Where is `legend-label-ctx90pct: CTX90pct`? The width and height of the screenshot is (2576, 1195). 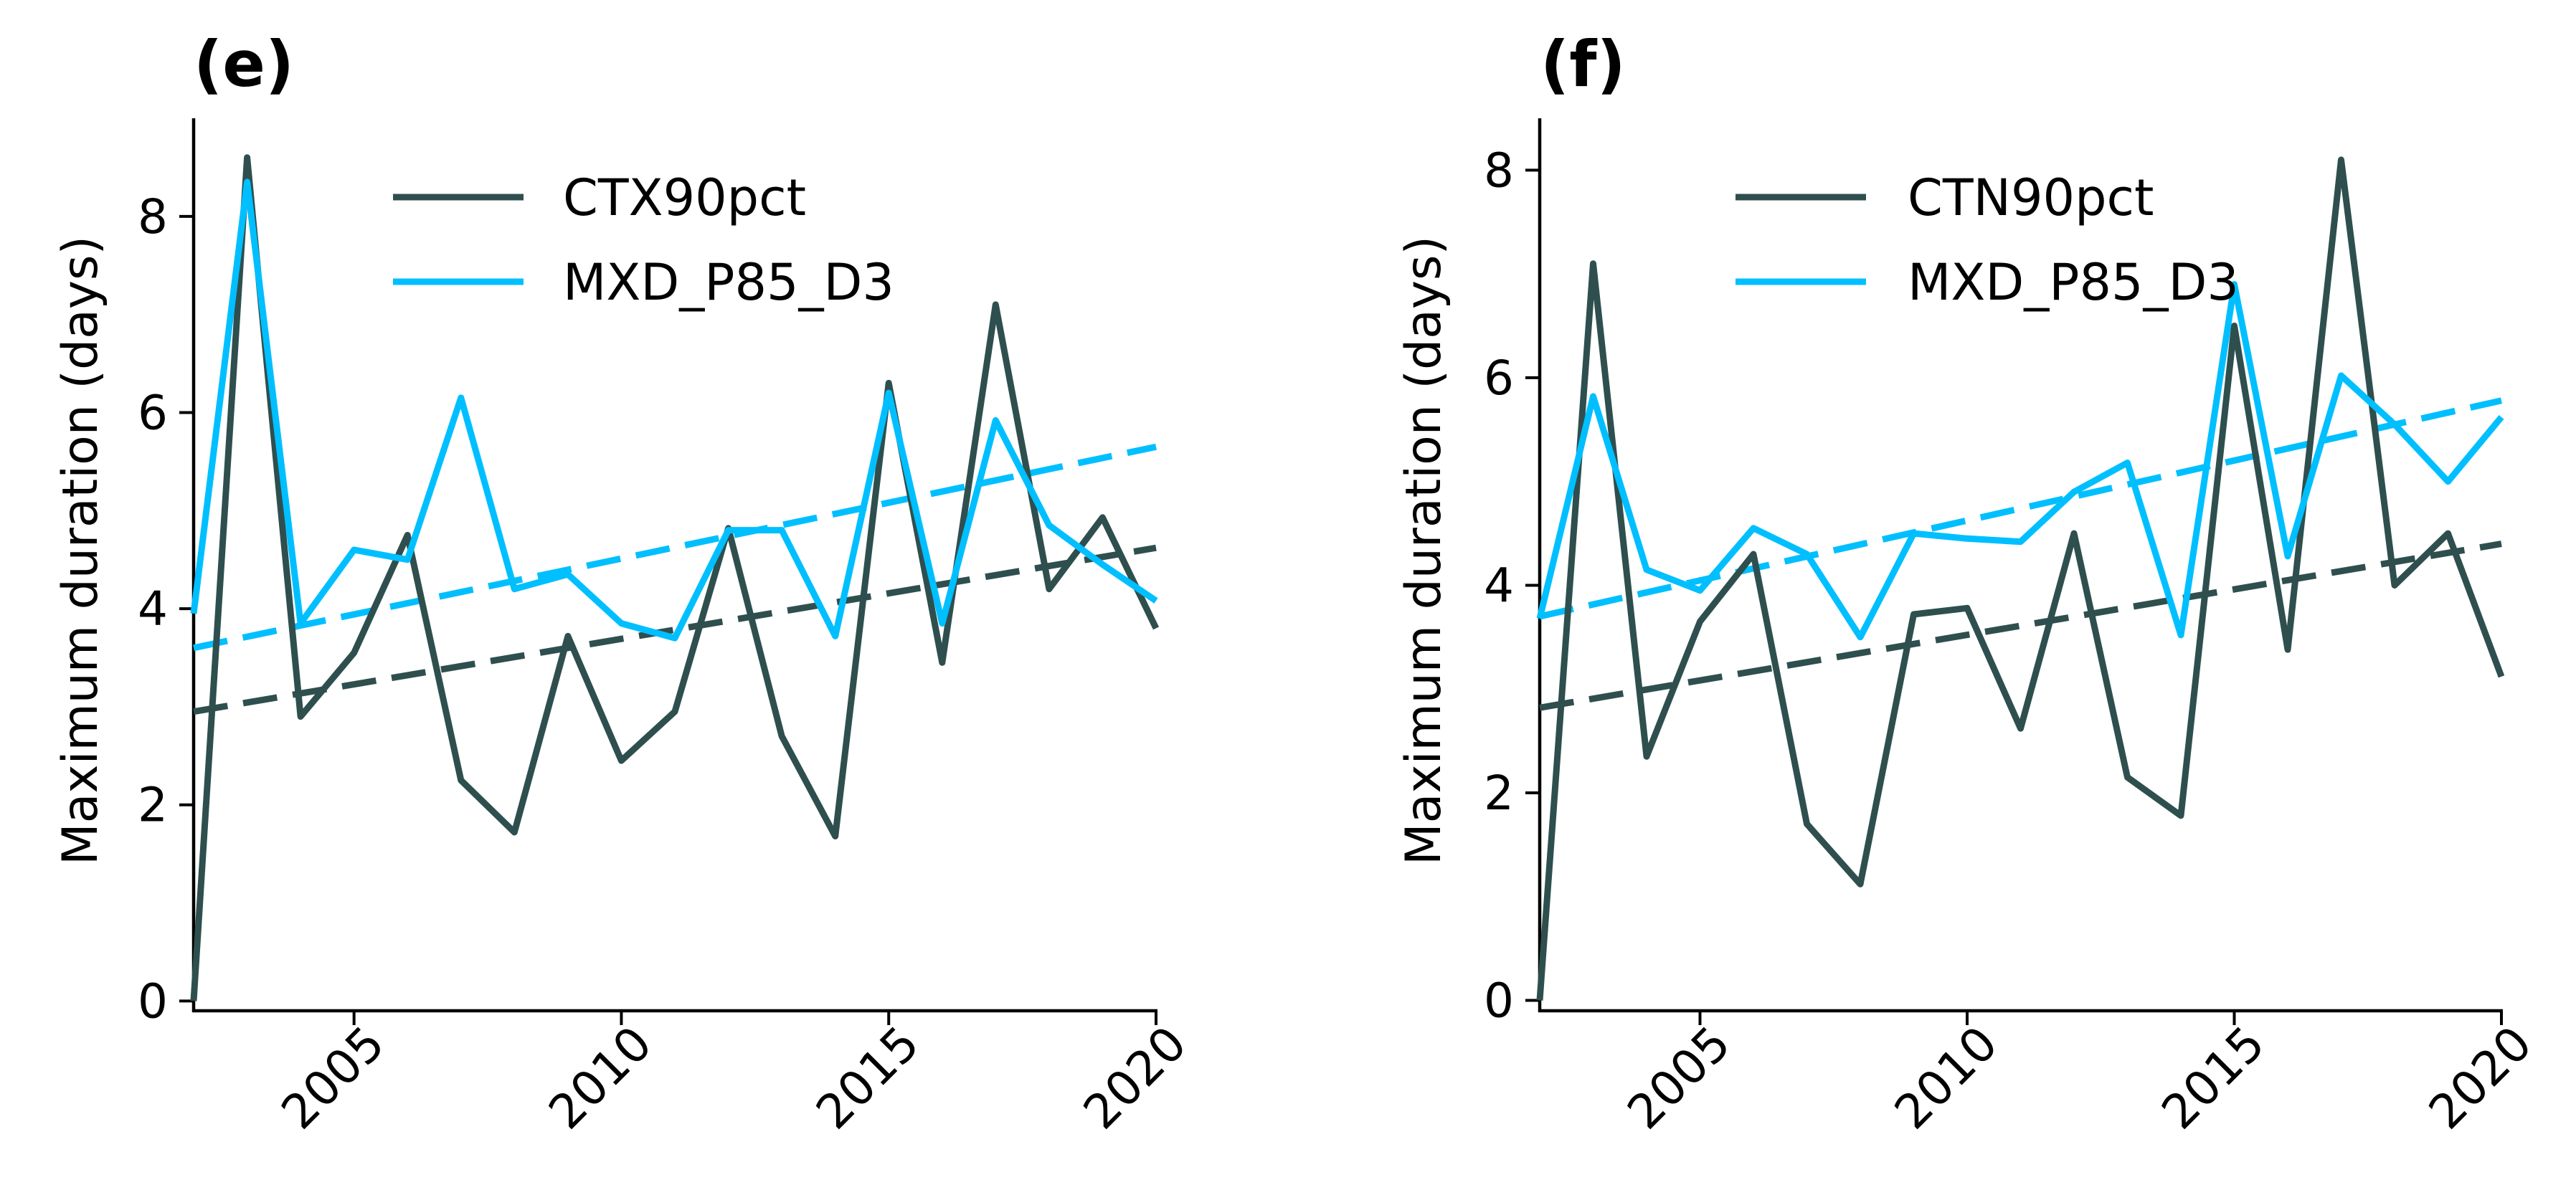 legend-label-ctx90pct: CTX90pct is located at coordinates (684, 198).